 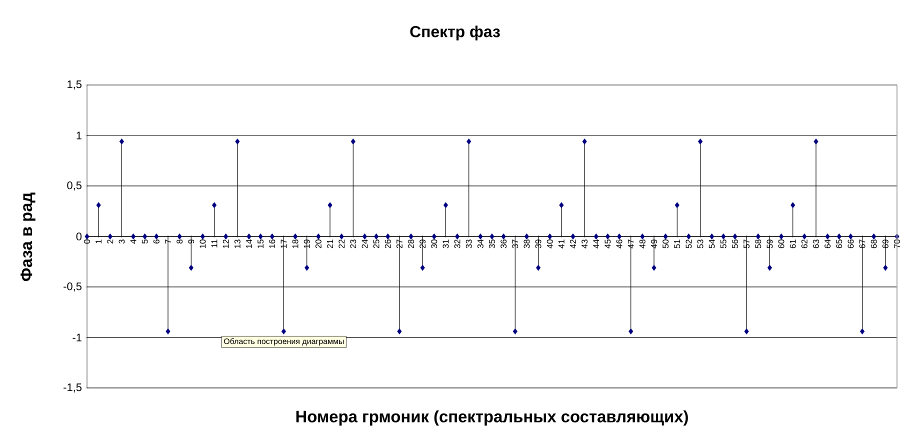 I want to click on x-tick-label: 23, so click(x=353, y=244).